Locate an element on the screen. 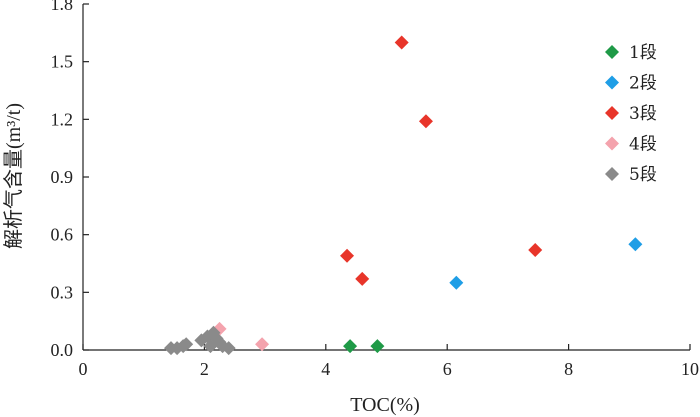 The image size is (700, 417). y-tick-label: 0.6 is located at coordinates (62, 235).